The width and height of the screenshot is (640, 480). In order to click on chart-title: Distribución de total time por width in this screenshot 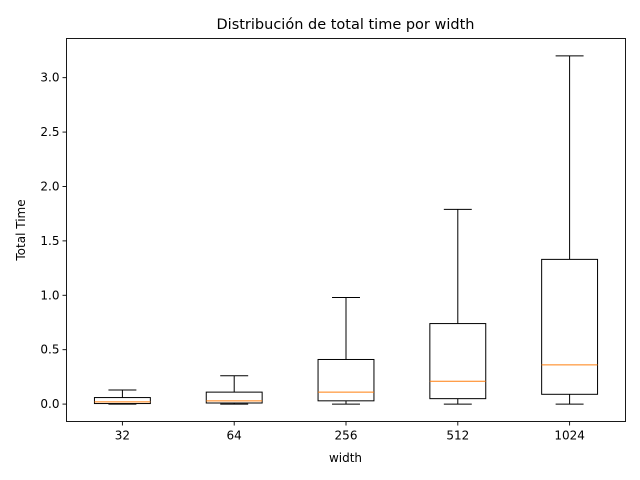, I will do `click(346, 25)`.